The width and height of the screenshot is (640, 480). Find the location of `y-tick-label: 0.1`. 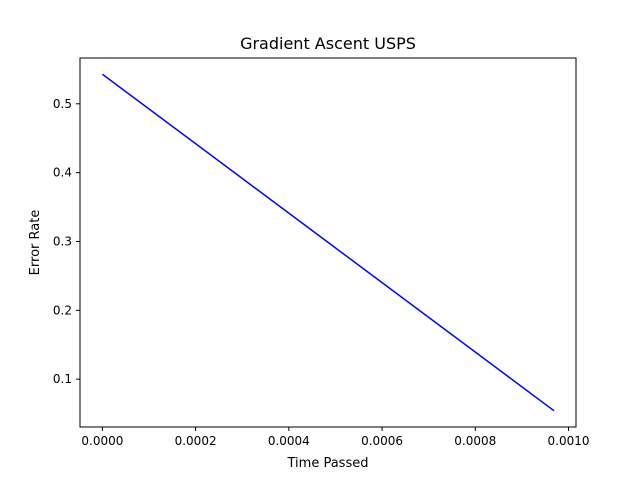

y-tick-label: 0.1 is located at coordinates (62, 379).